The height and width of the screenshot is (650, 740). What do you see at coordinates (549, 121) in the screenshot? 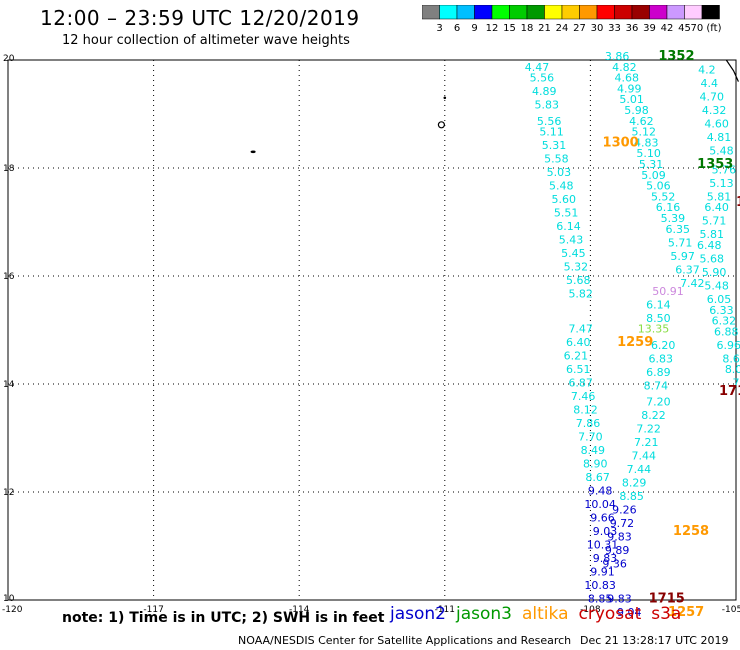
I see `wave-height-value: 5.56` at bounding box center [549, 121].